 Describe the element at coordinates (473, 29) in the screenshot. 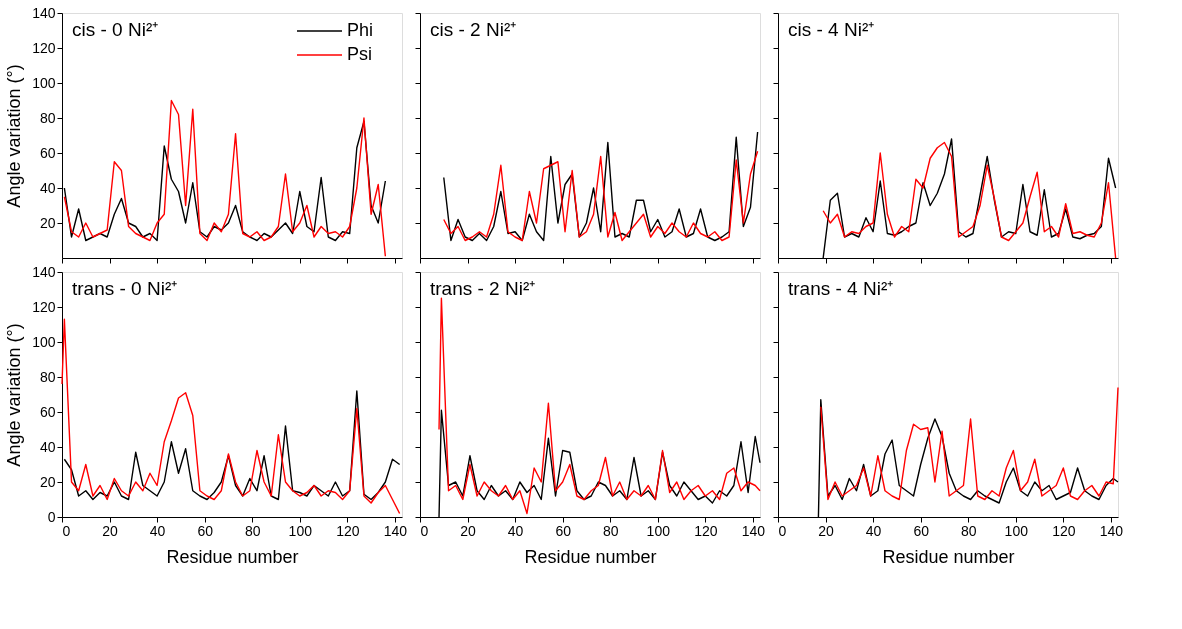

I see `chart-title: cis - 2 Ni²⁺` at that location.